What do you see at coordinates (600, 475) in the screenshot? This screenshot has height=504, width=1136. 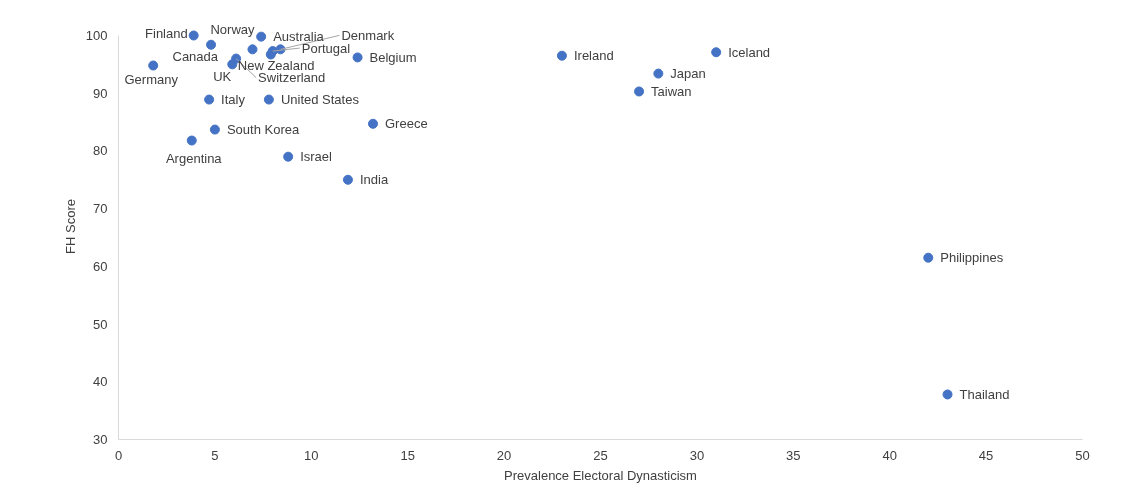 I see `x-axis-title: Prevalence Electoral Dynasticism` at bounding box center [600, 475].